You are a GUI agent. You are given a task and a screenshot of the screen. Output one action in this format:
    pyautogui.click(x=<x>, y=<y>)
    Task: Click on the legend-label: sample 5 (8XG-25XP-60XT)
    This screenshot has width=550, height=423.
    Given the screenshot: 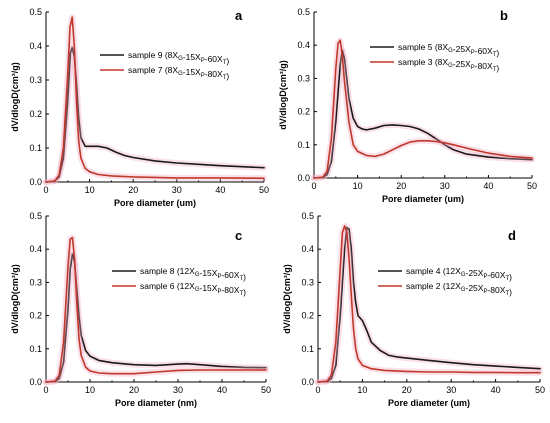 What is the action you would take?
    pyautogui.click(x=448, y=50)
    